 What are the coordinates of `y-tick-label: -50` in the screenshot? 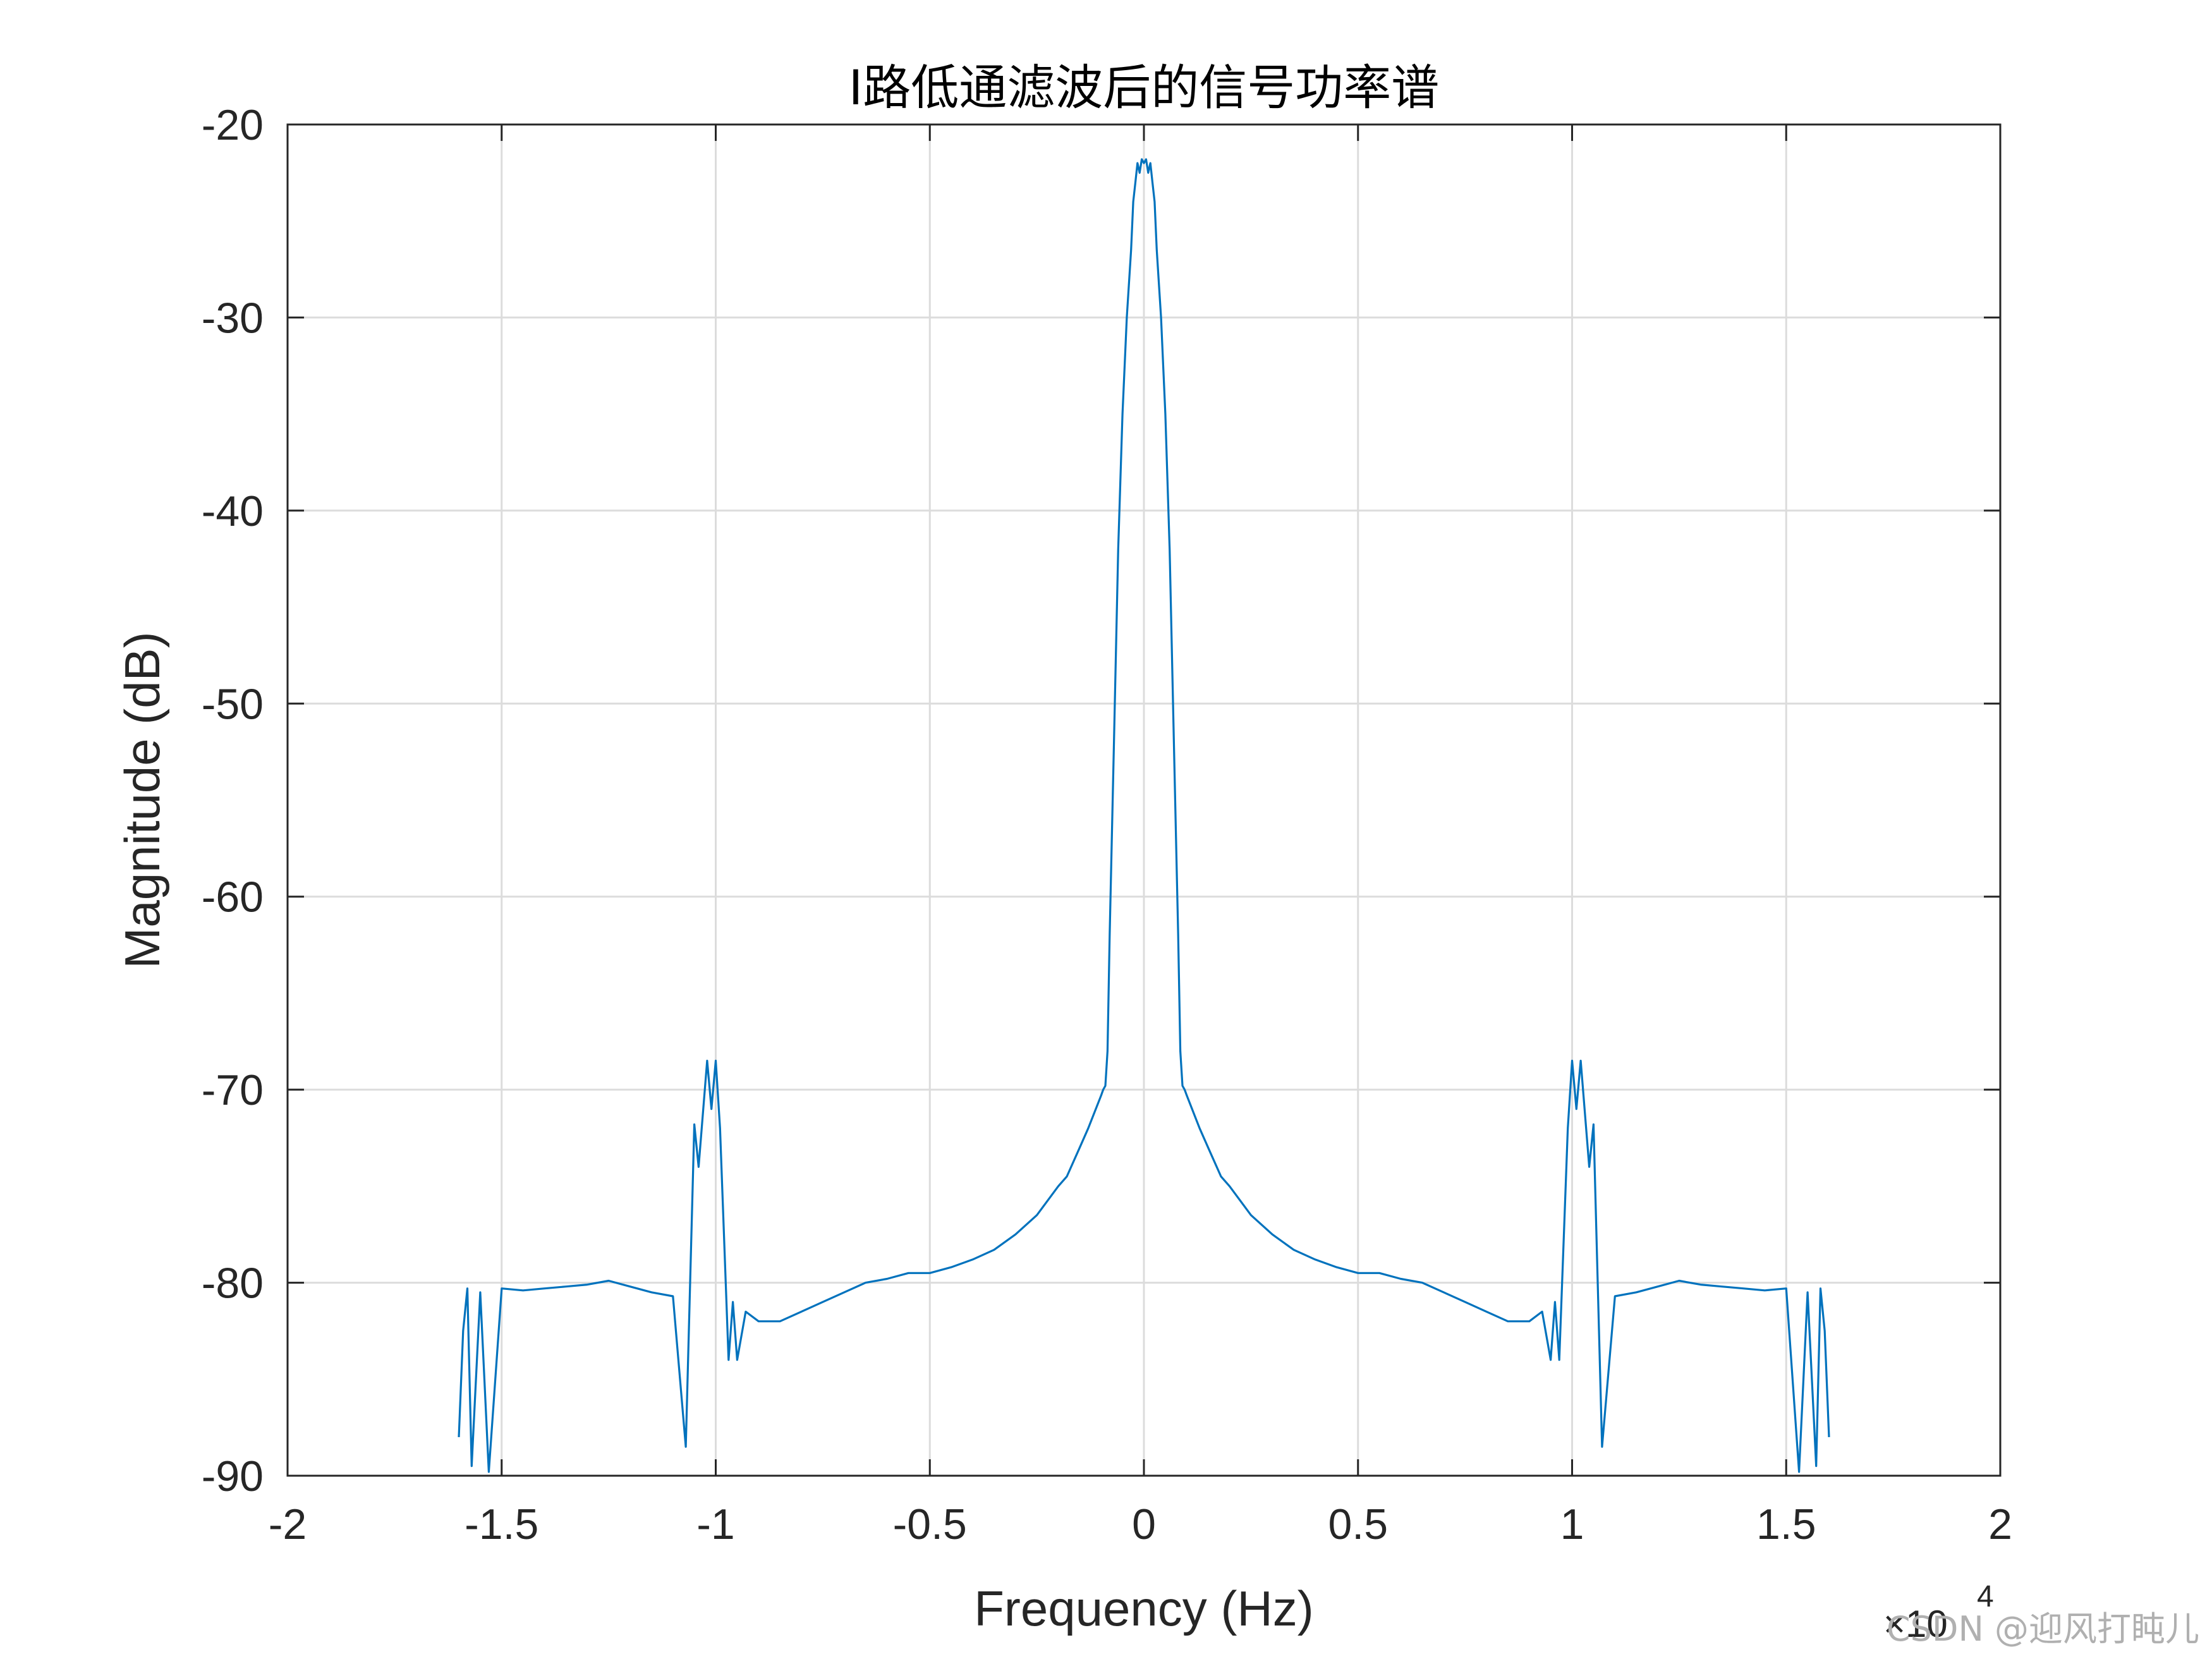 It's located at (233, 704).